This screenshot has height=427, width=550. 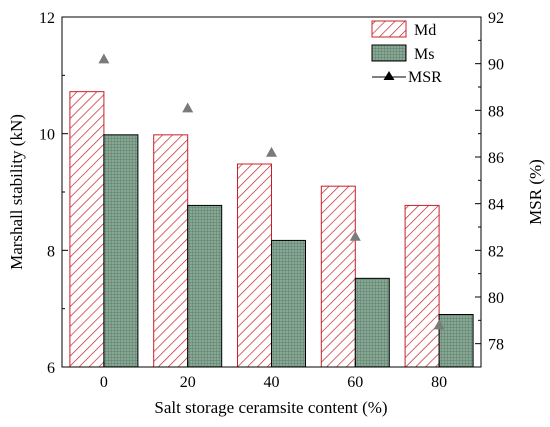 I want to click on y2-axis-title: MSR (%), so click(x=535, y=192).